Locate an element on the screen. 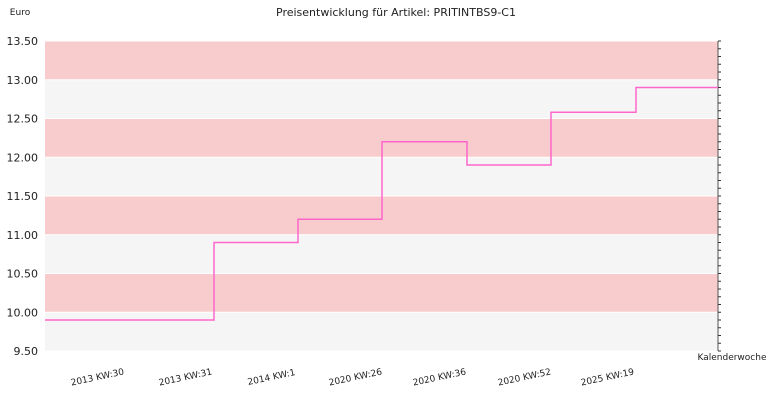 This screenshot has width=770, height=400. x-tick-label: 2020 KW:36 is located at coordinates (439, 377).